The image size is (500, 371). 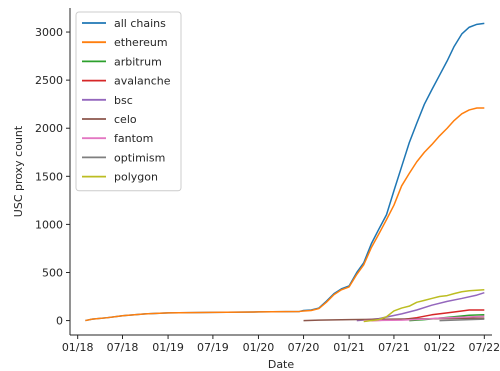 What do you see at coordinates (49, 224) in the screenshot?
I see `y-tick-label: 1000` at bounding box center [49, 224].